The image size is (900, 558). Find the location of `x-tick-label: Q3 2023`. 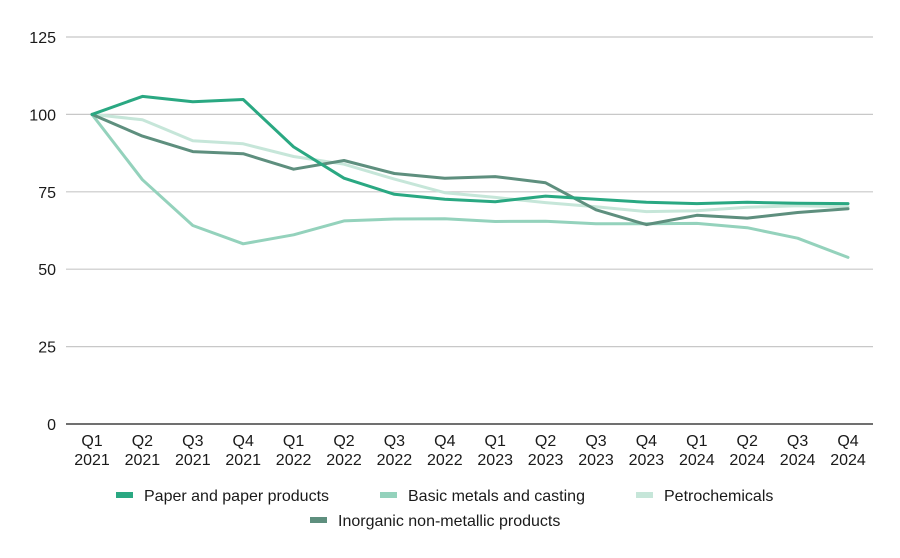

x-tick-label: Q3 2023 is located at coordinates (596, 451).